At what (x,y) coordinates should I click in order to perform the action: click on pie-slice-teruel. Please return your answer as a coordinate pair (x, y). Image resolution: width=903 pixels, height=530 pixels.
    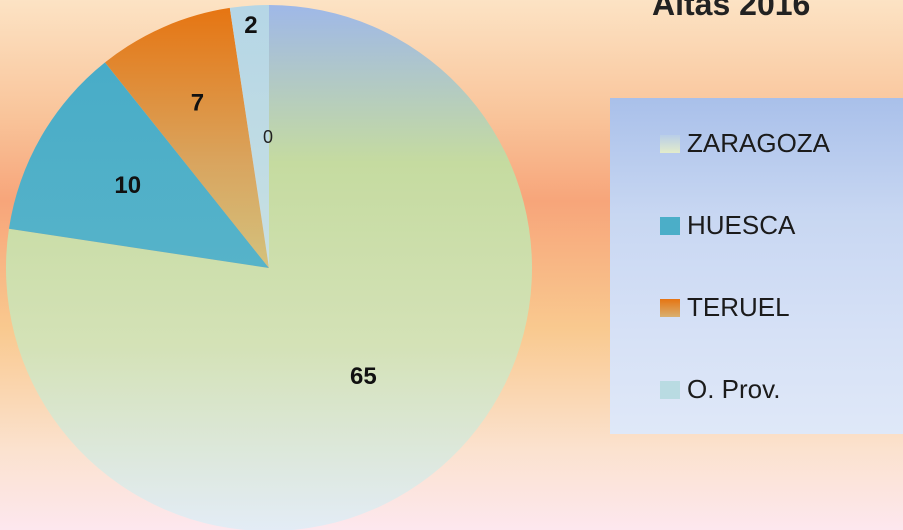
    Looking at the image, I should click on (187, 137).